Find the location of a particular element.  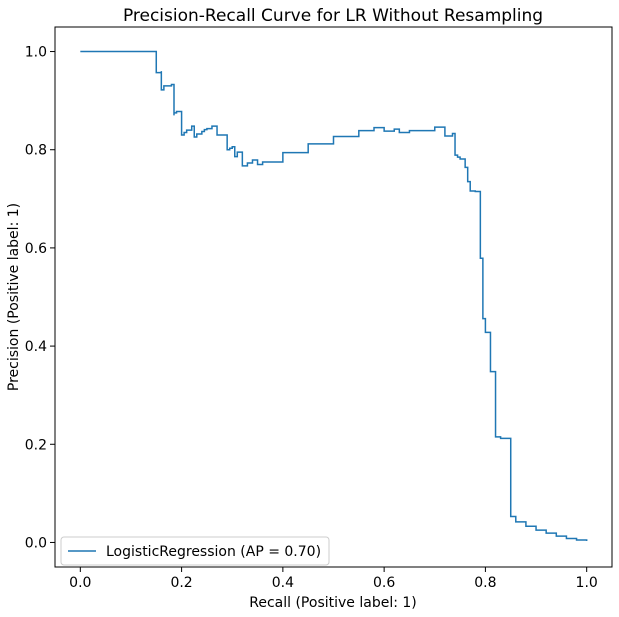

x-tick-label: 0.4 is located at coordinates (283, 583).